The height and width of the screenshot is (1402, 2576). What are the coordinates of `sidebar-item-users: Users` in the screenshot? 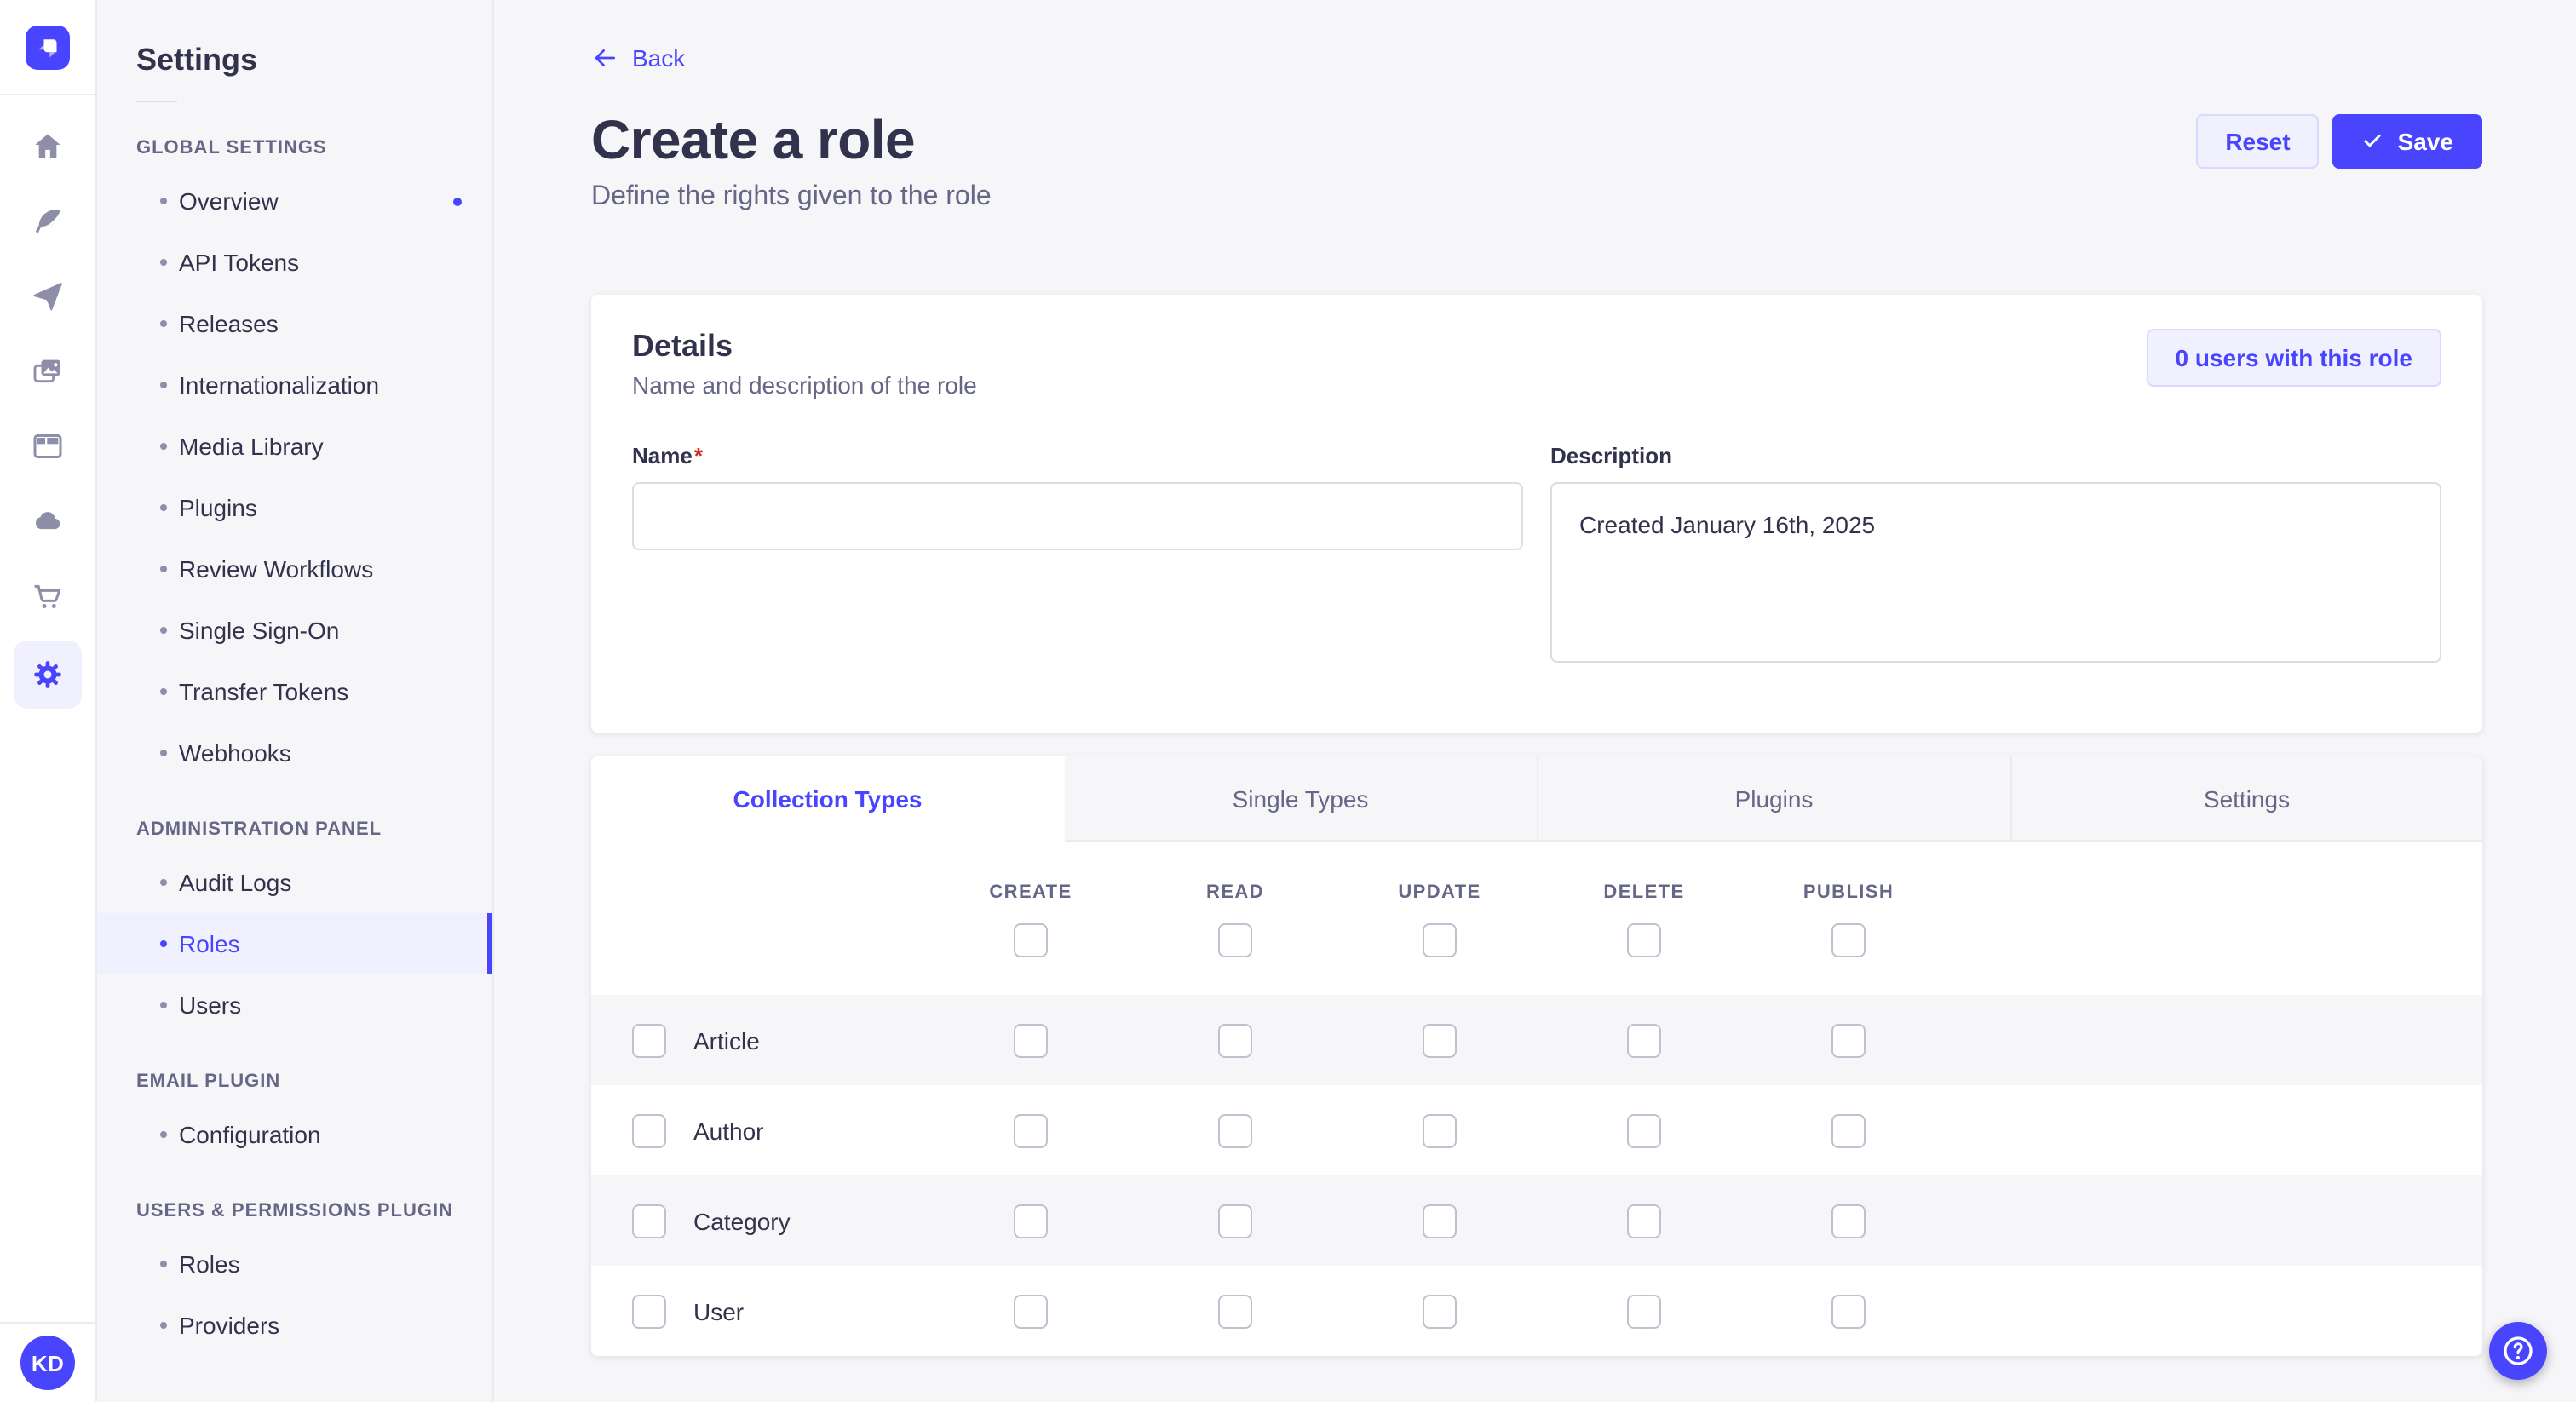 It's located at (294, 1005).